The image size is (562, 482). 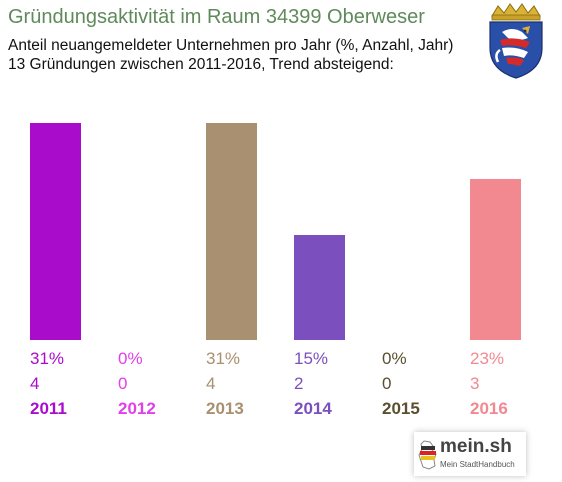 What do you see at coordinates (210, 383) in the screenshot?
I see `count-label-2013: 4` at bounding box center [210, 383].